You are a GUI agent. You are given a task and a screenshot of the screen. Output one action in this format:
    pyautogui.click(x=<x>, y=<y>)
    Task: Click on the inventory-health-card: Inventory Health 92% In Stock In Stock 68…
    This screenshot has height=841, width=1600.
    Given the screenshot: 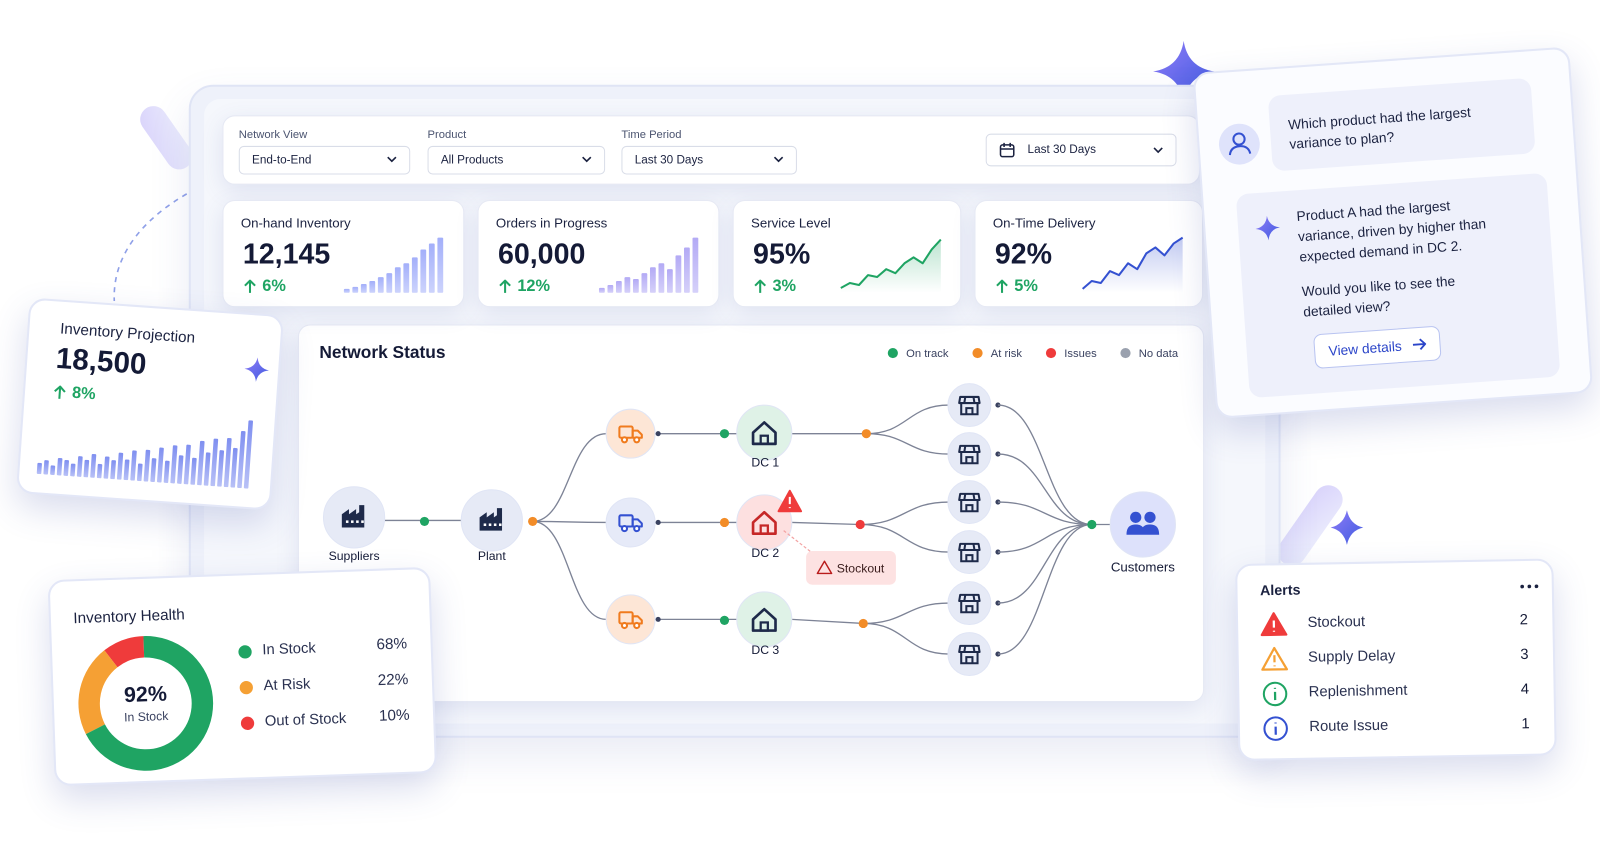 What is the action you would take?
    pyautogui.click(x=242, y=676)
    